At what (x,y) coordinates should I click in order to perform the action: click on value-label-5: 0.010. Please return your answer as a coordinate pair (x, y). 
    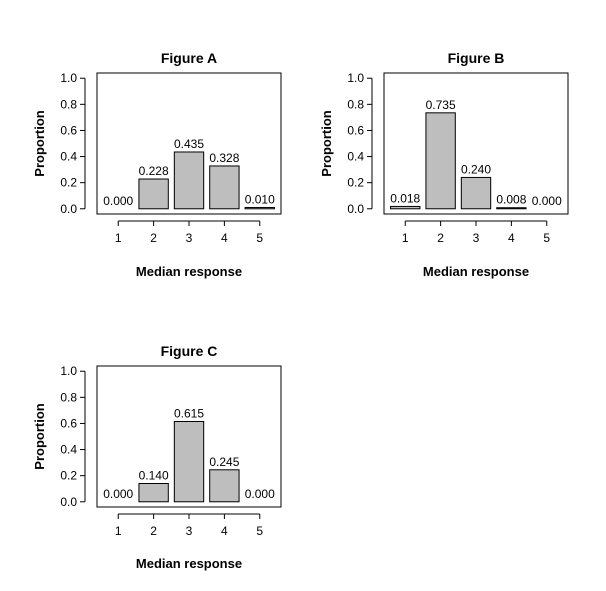
    Looking at the image, I should click on (260, 199).